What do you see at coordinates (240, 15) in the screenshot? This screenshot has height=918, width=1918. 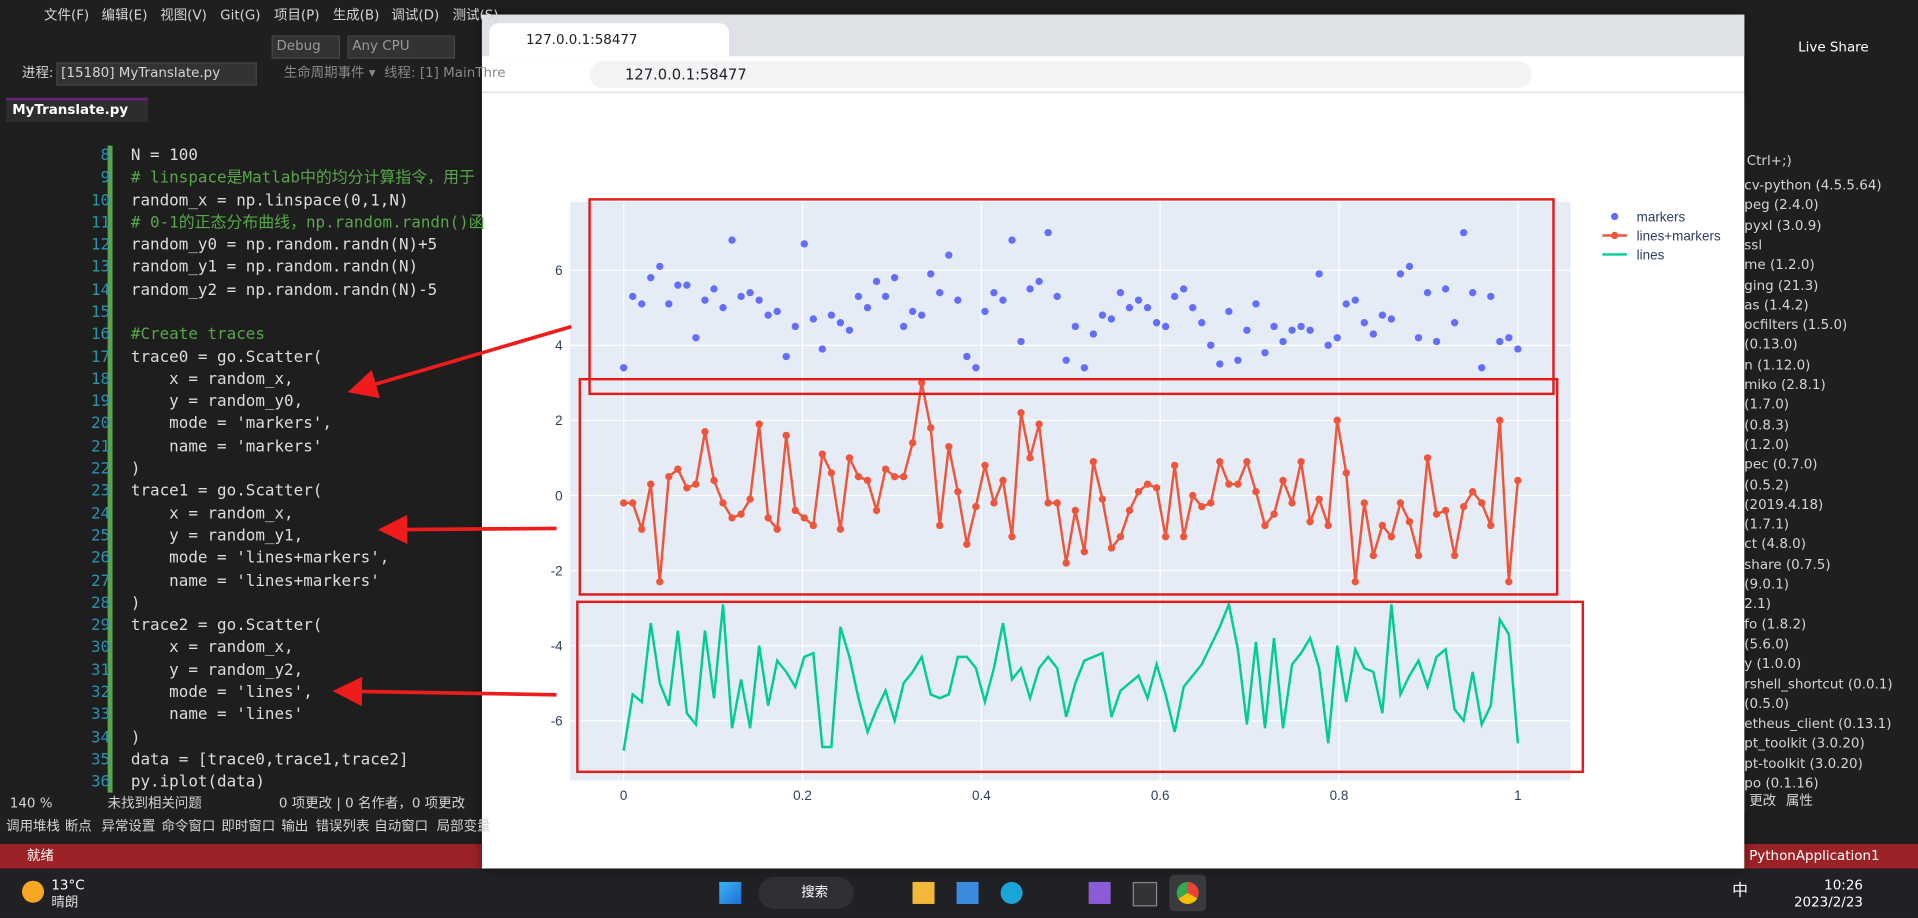 I see `menu-item: Git(G)` at bounding box center [240, 15].